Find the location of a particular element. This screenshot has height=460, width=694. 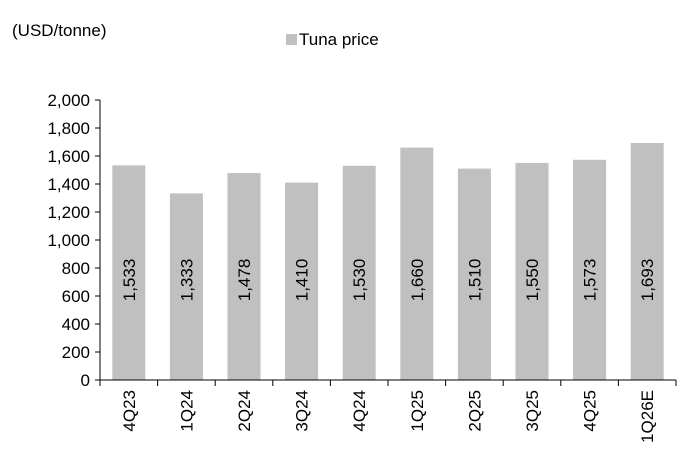

legend-label: Tuna price is located at coordinates (339, 39).